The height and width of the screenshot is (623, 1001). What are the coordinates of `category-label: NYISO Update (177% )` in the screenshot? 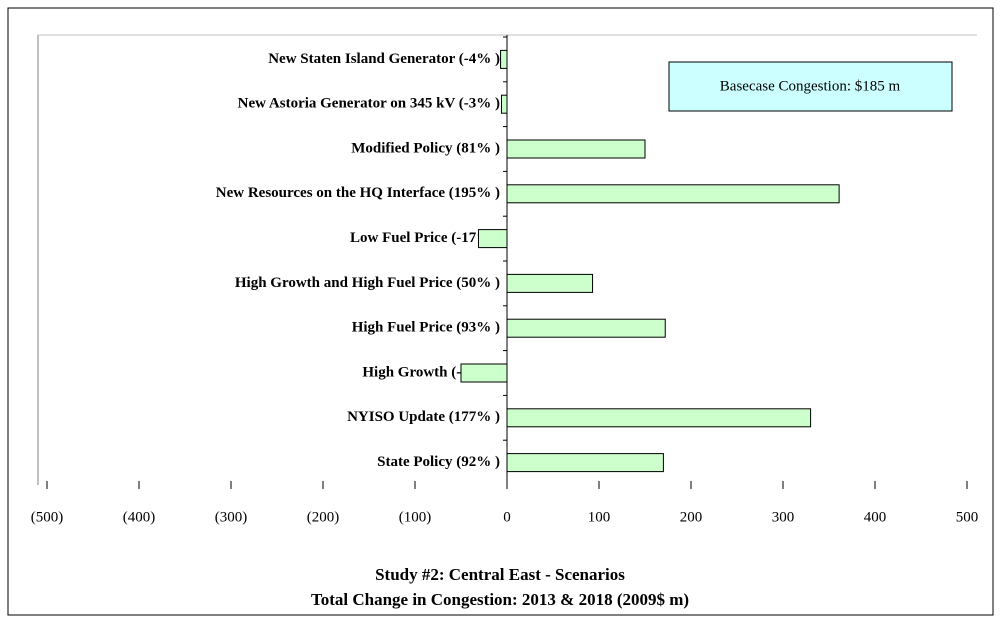 It's located at (423, 417).